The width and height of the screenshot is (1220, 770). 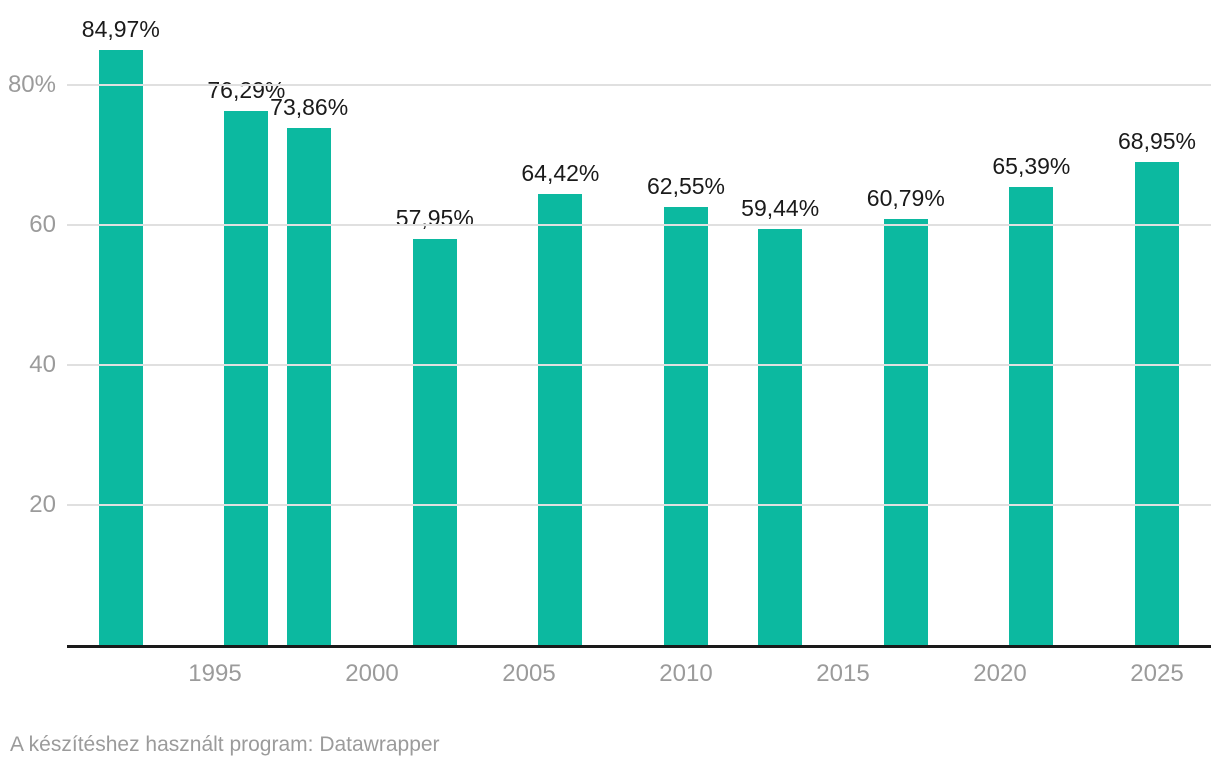 I want to click on x-axis-tick-label: 1995, so click(x=215, y=673).